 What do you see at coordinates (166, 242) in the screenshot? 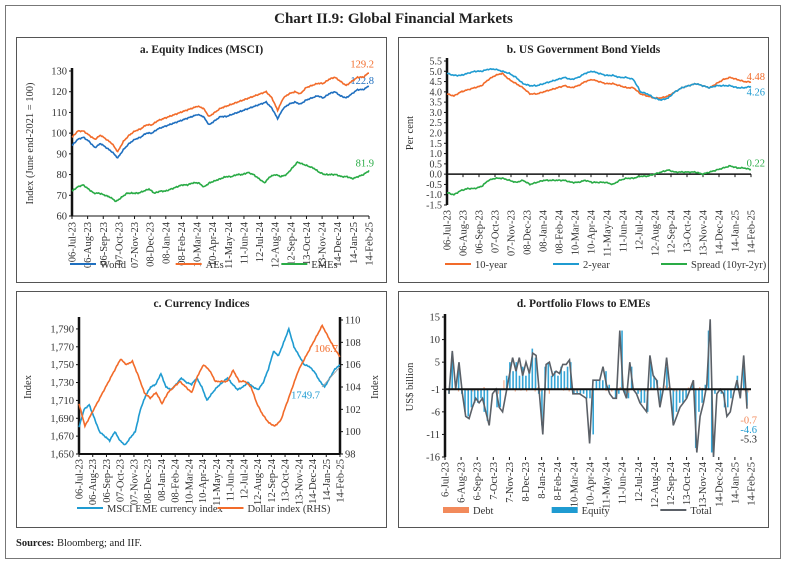
I see `x-tick-label: 08-Jan-24` at bounding box center [166, 242].